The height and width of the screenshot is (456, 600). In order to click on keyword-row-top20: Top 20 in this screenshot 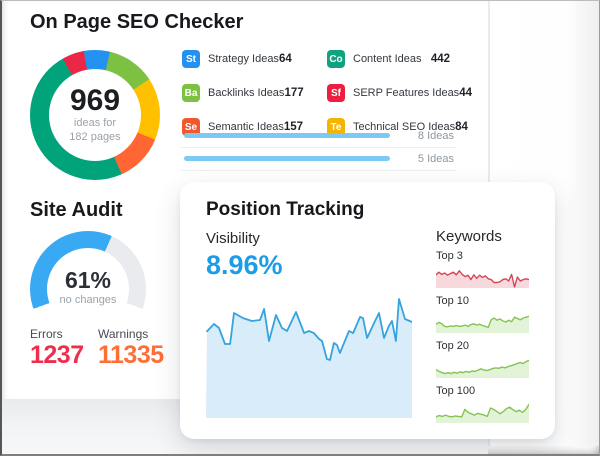, I will do `click(482, 359)`.